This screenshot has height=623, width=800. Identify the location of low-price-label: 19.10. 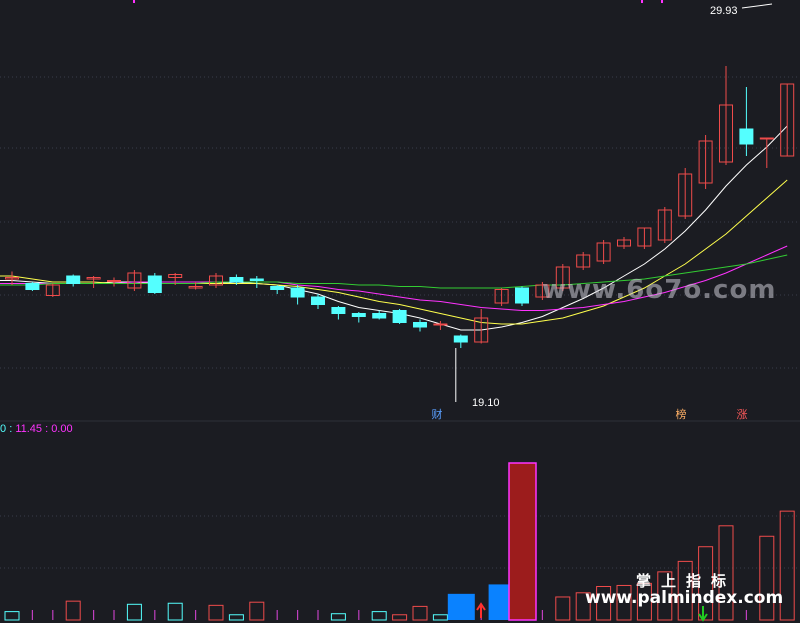
(486, 403).